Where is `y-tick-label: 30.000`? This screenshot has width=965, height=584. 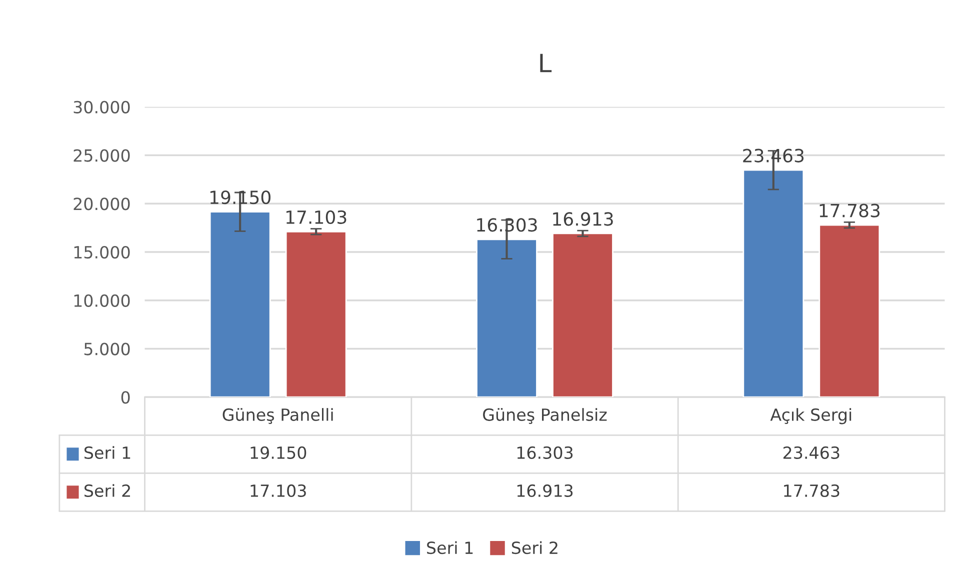
y-tick-label: 30.000 is located at coordinates (102, 107).